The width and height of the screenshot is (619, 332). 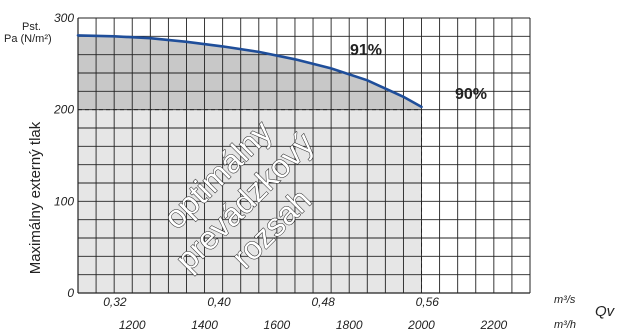 I want to click on x-tick-label-m3h: 2200, so click(x=493, y=325).